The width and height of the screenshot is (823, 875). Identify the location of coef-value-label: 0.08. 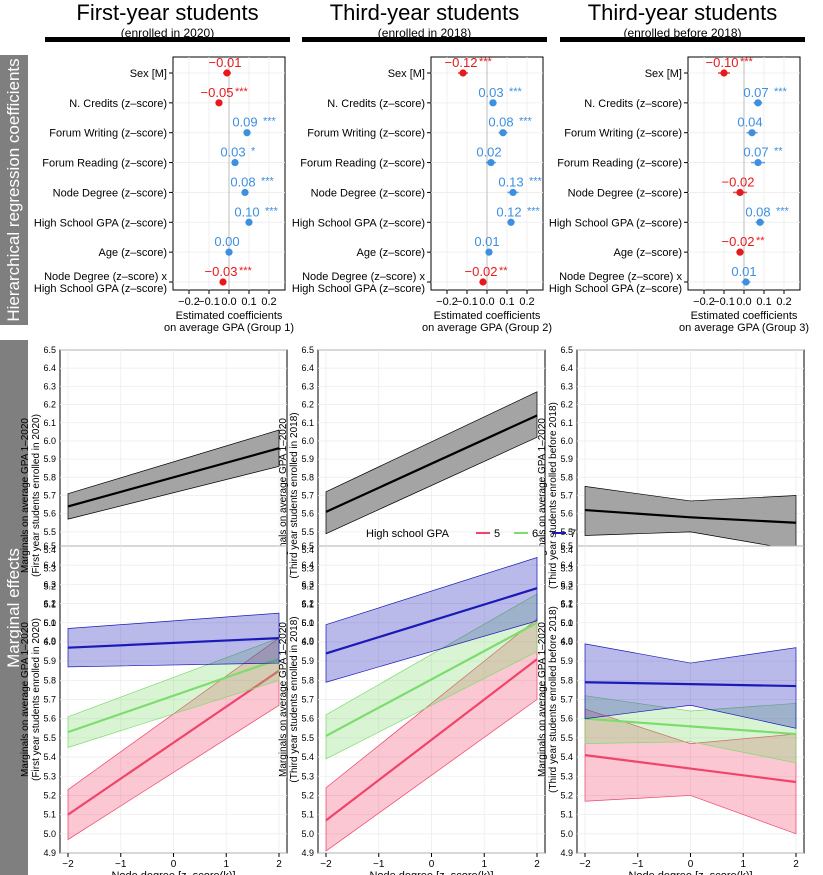
(757, 211).